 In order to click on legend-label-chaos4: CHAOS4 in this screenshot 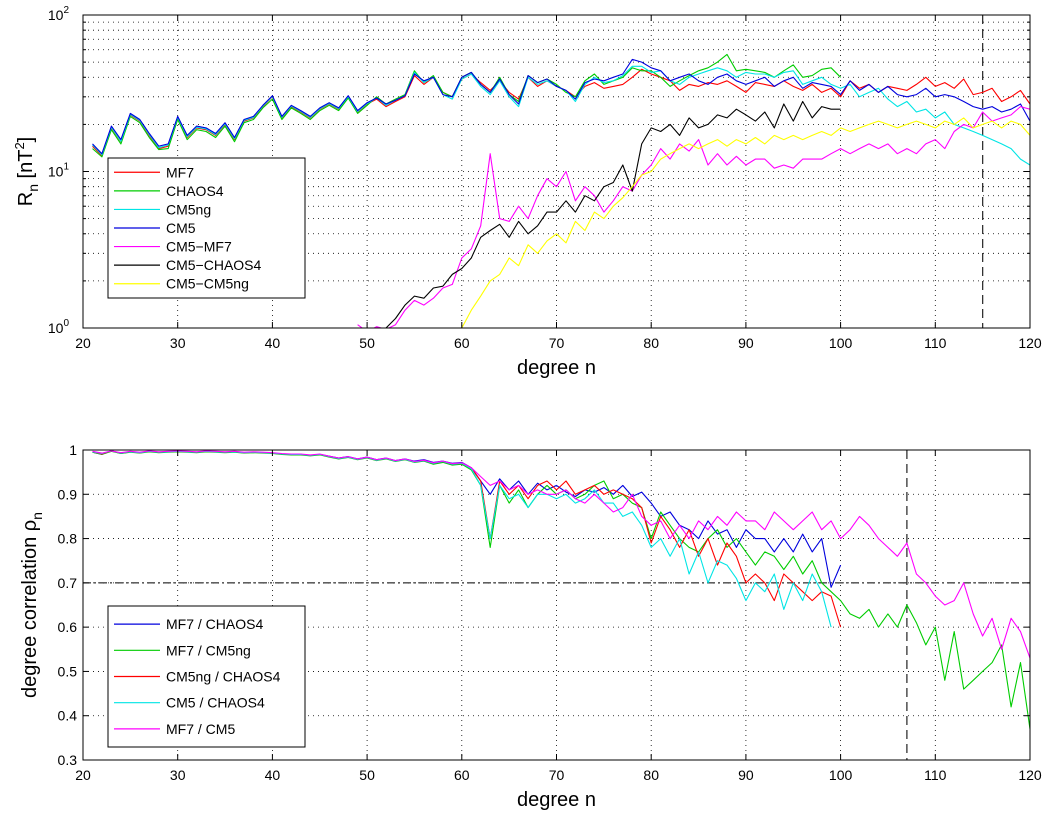, I will do `click(195, 191)`.